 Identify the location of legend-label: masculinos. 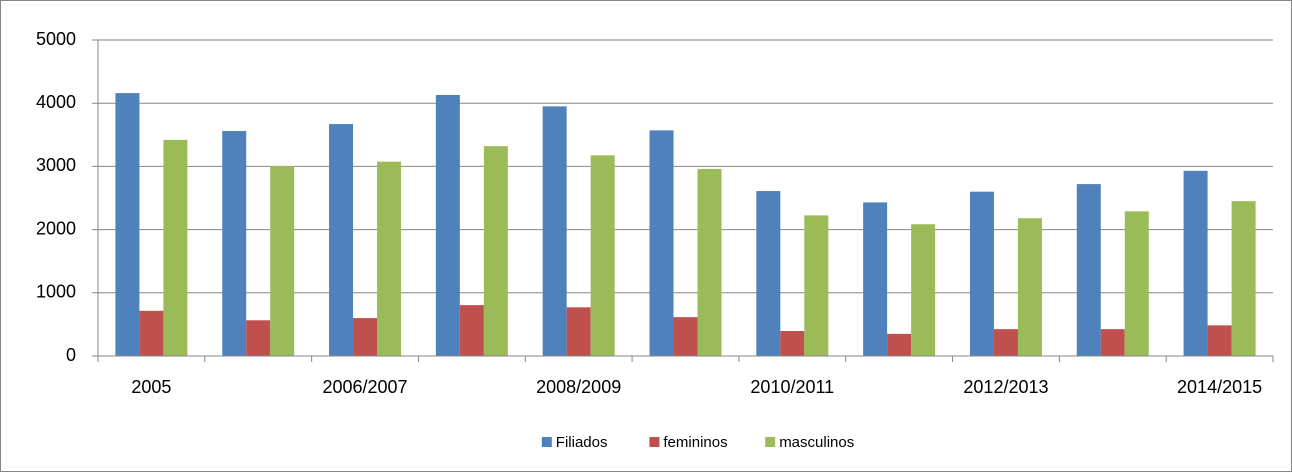
(816, 442).